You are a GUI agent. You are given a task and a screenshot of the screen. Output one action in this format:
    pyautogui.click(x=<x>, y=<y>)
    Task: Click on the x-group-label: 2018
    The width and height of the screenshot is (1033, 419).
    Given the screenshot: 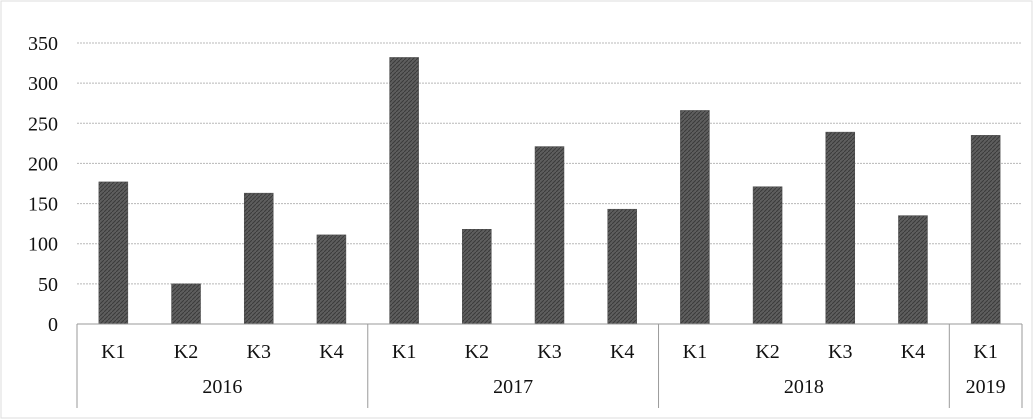 What is the action you would take?
    pyautogui.click(x=804, y=387)
    